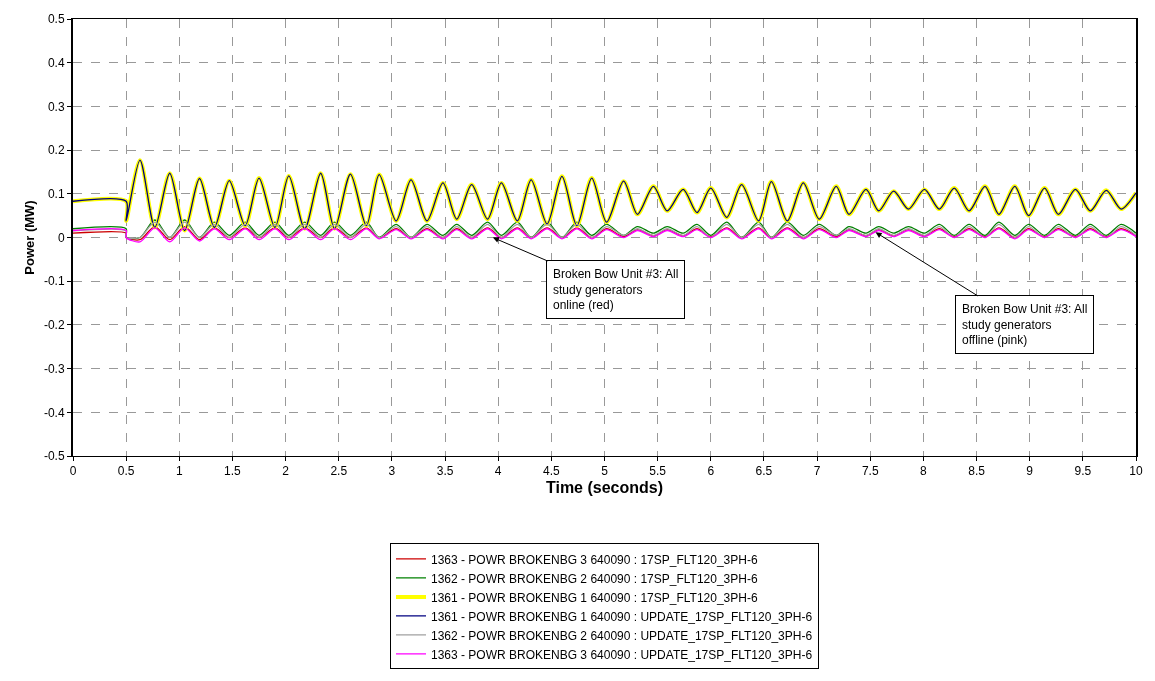 The width and height of the screenshot is (1155, 681). Describe the element at coordinates (817, 471) in the screenshot. I see `x-tick-label: 7` at that location.